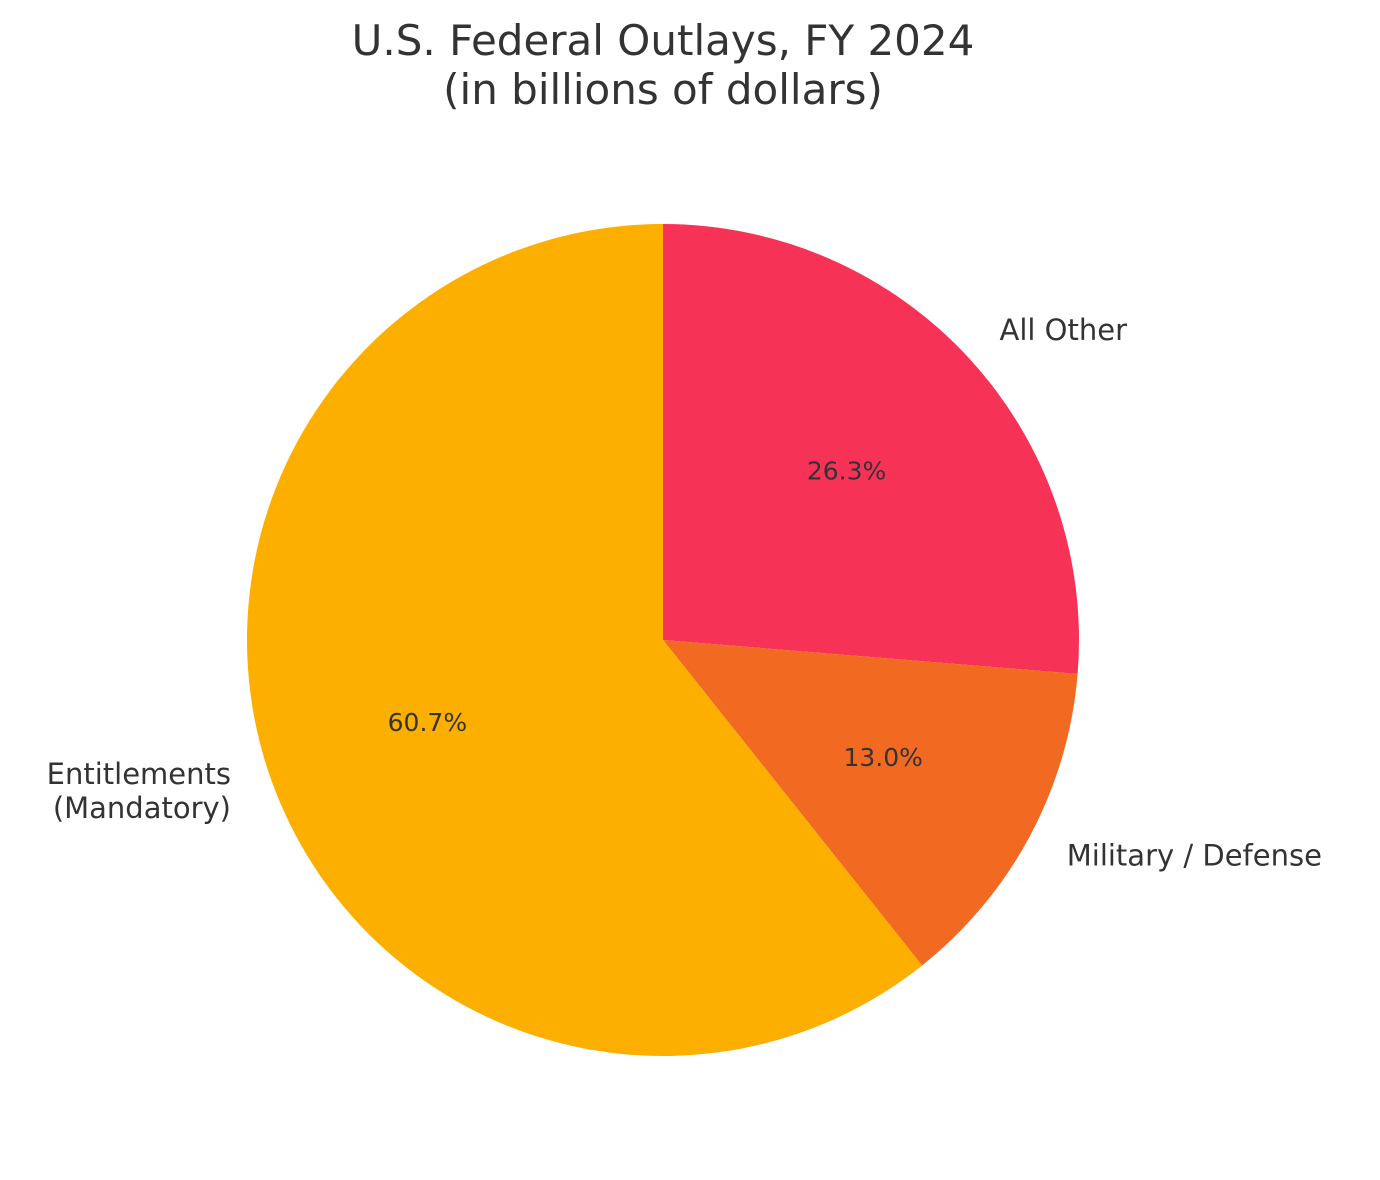  I want to click on percent-label-entitlements-mandatory: 60.7%, so click(427, 722).